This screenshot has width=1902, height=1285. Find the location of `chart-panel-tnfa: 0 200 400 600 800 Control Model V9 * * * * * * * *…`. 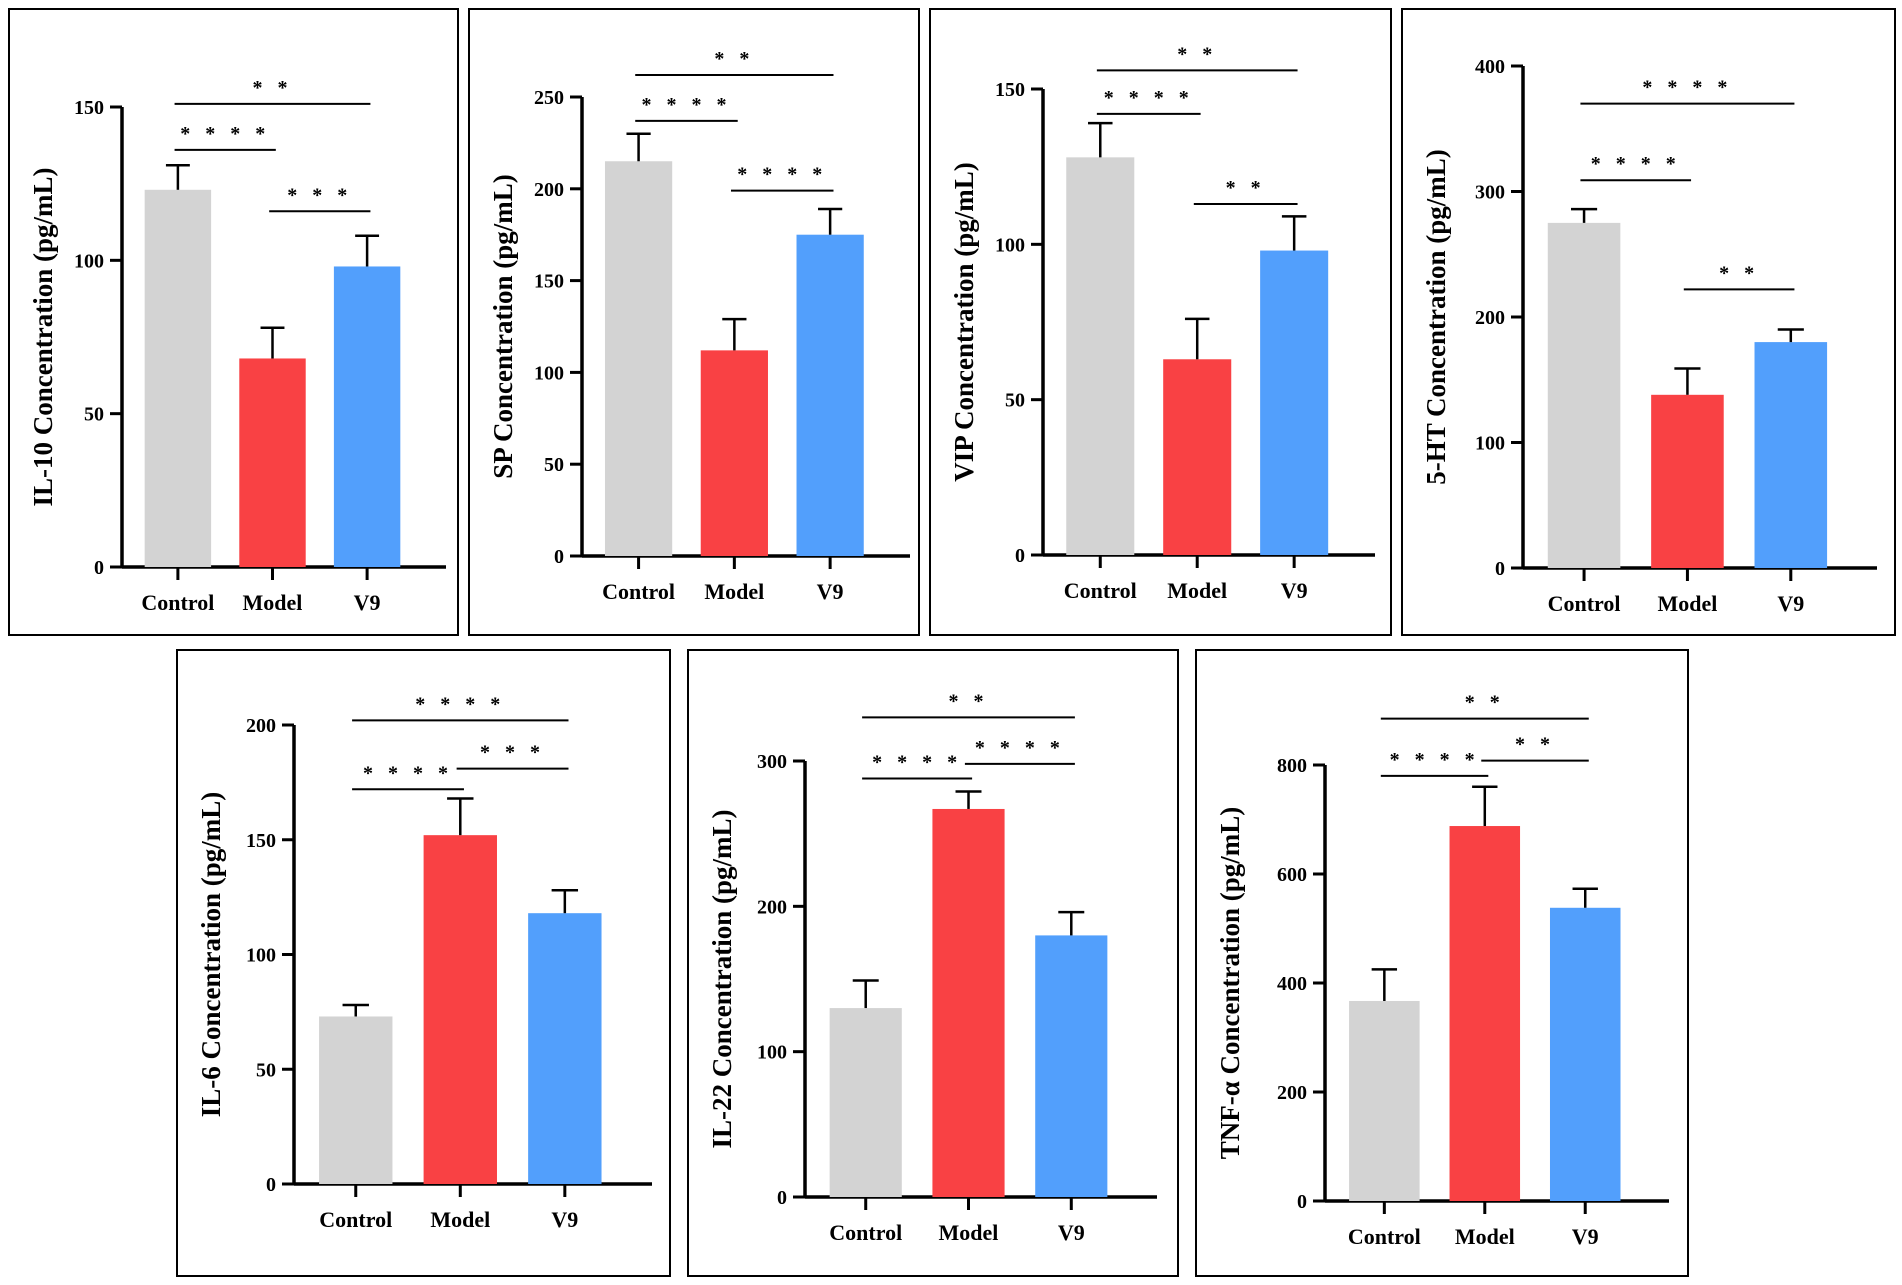

chart-panel-tnfa: 0 200 400 600 800 Control Model V9 * * * * * * * *… is located at coordinates (1442, 963).